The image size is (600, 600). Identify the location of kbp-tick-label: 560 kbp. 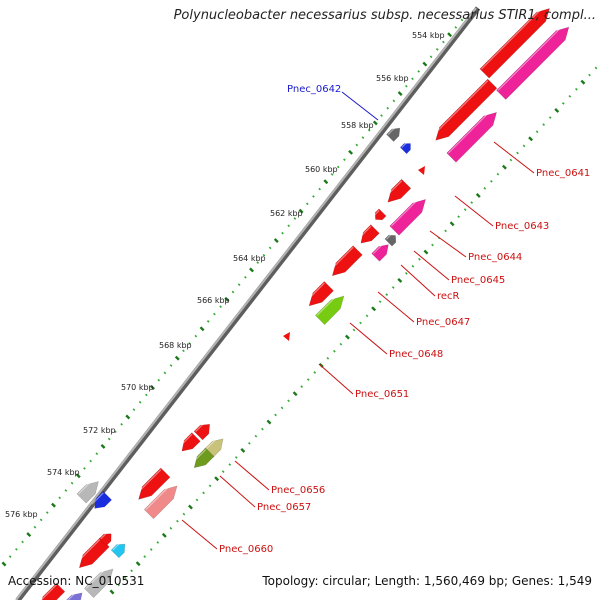
(321, 169).